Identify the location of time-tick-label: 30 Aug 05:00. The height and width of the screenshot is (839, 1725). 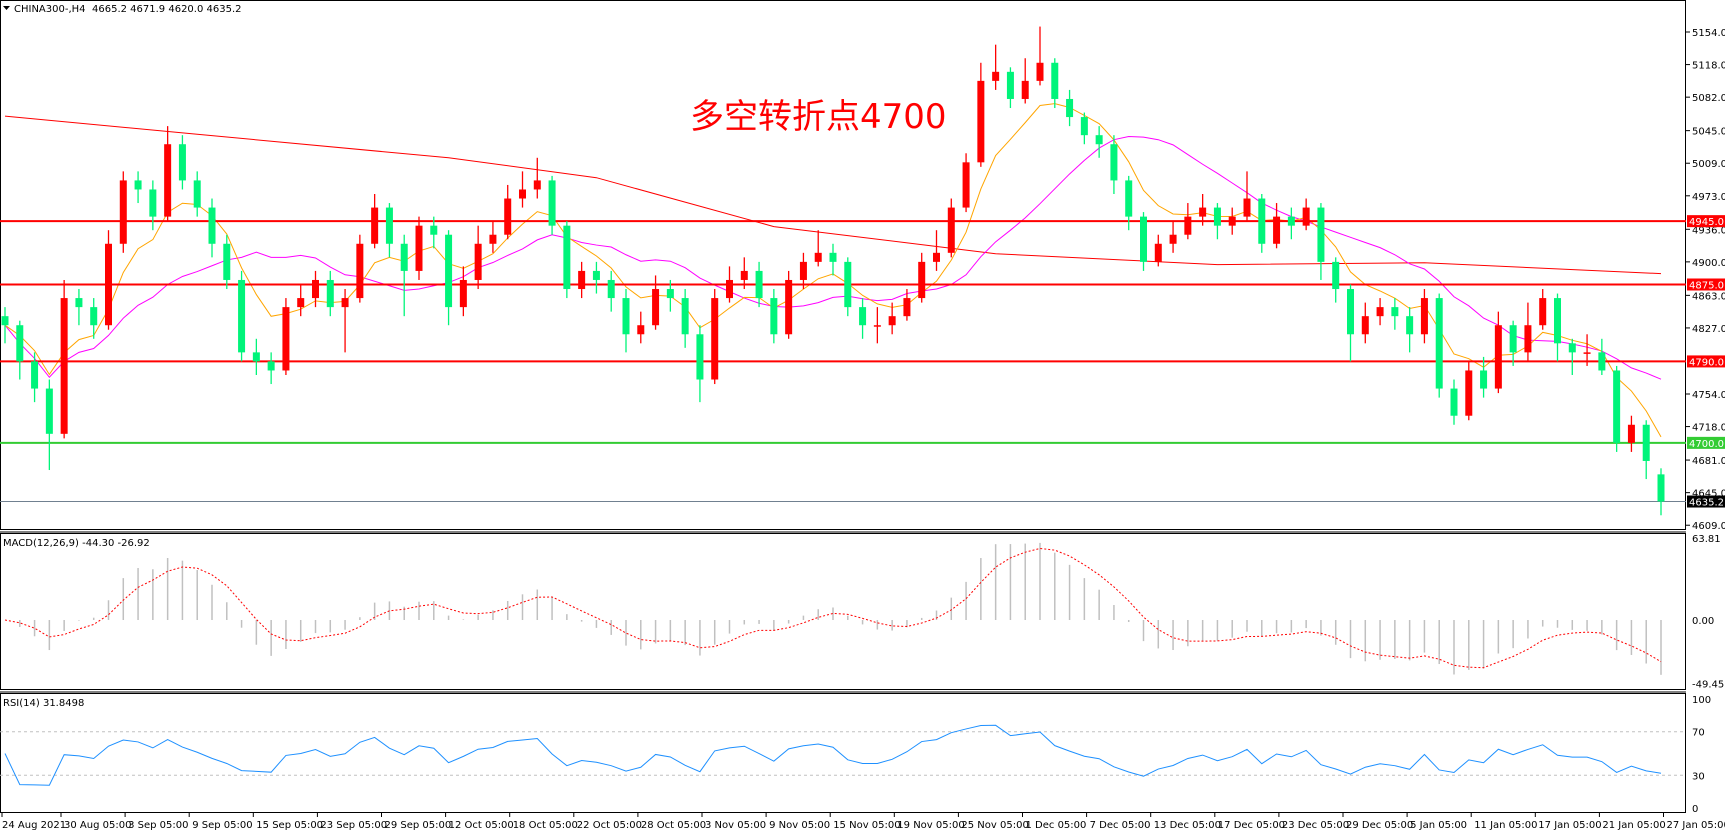
(97, 825).